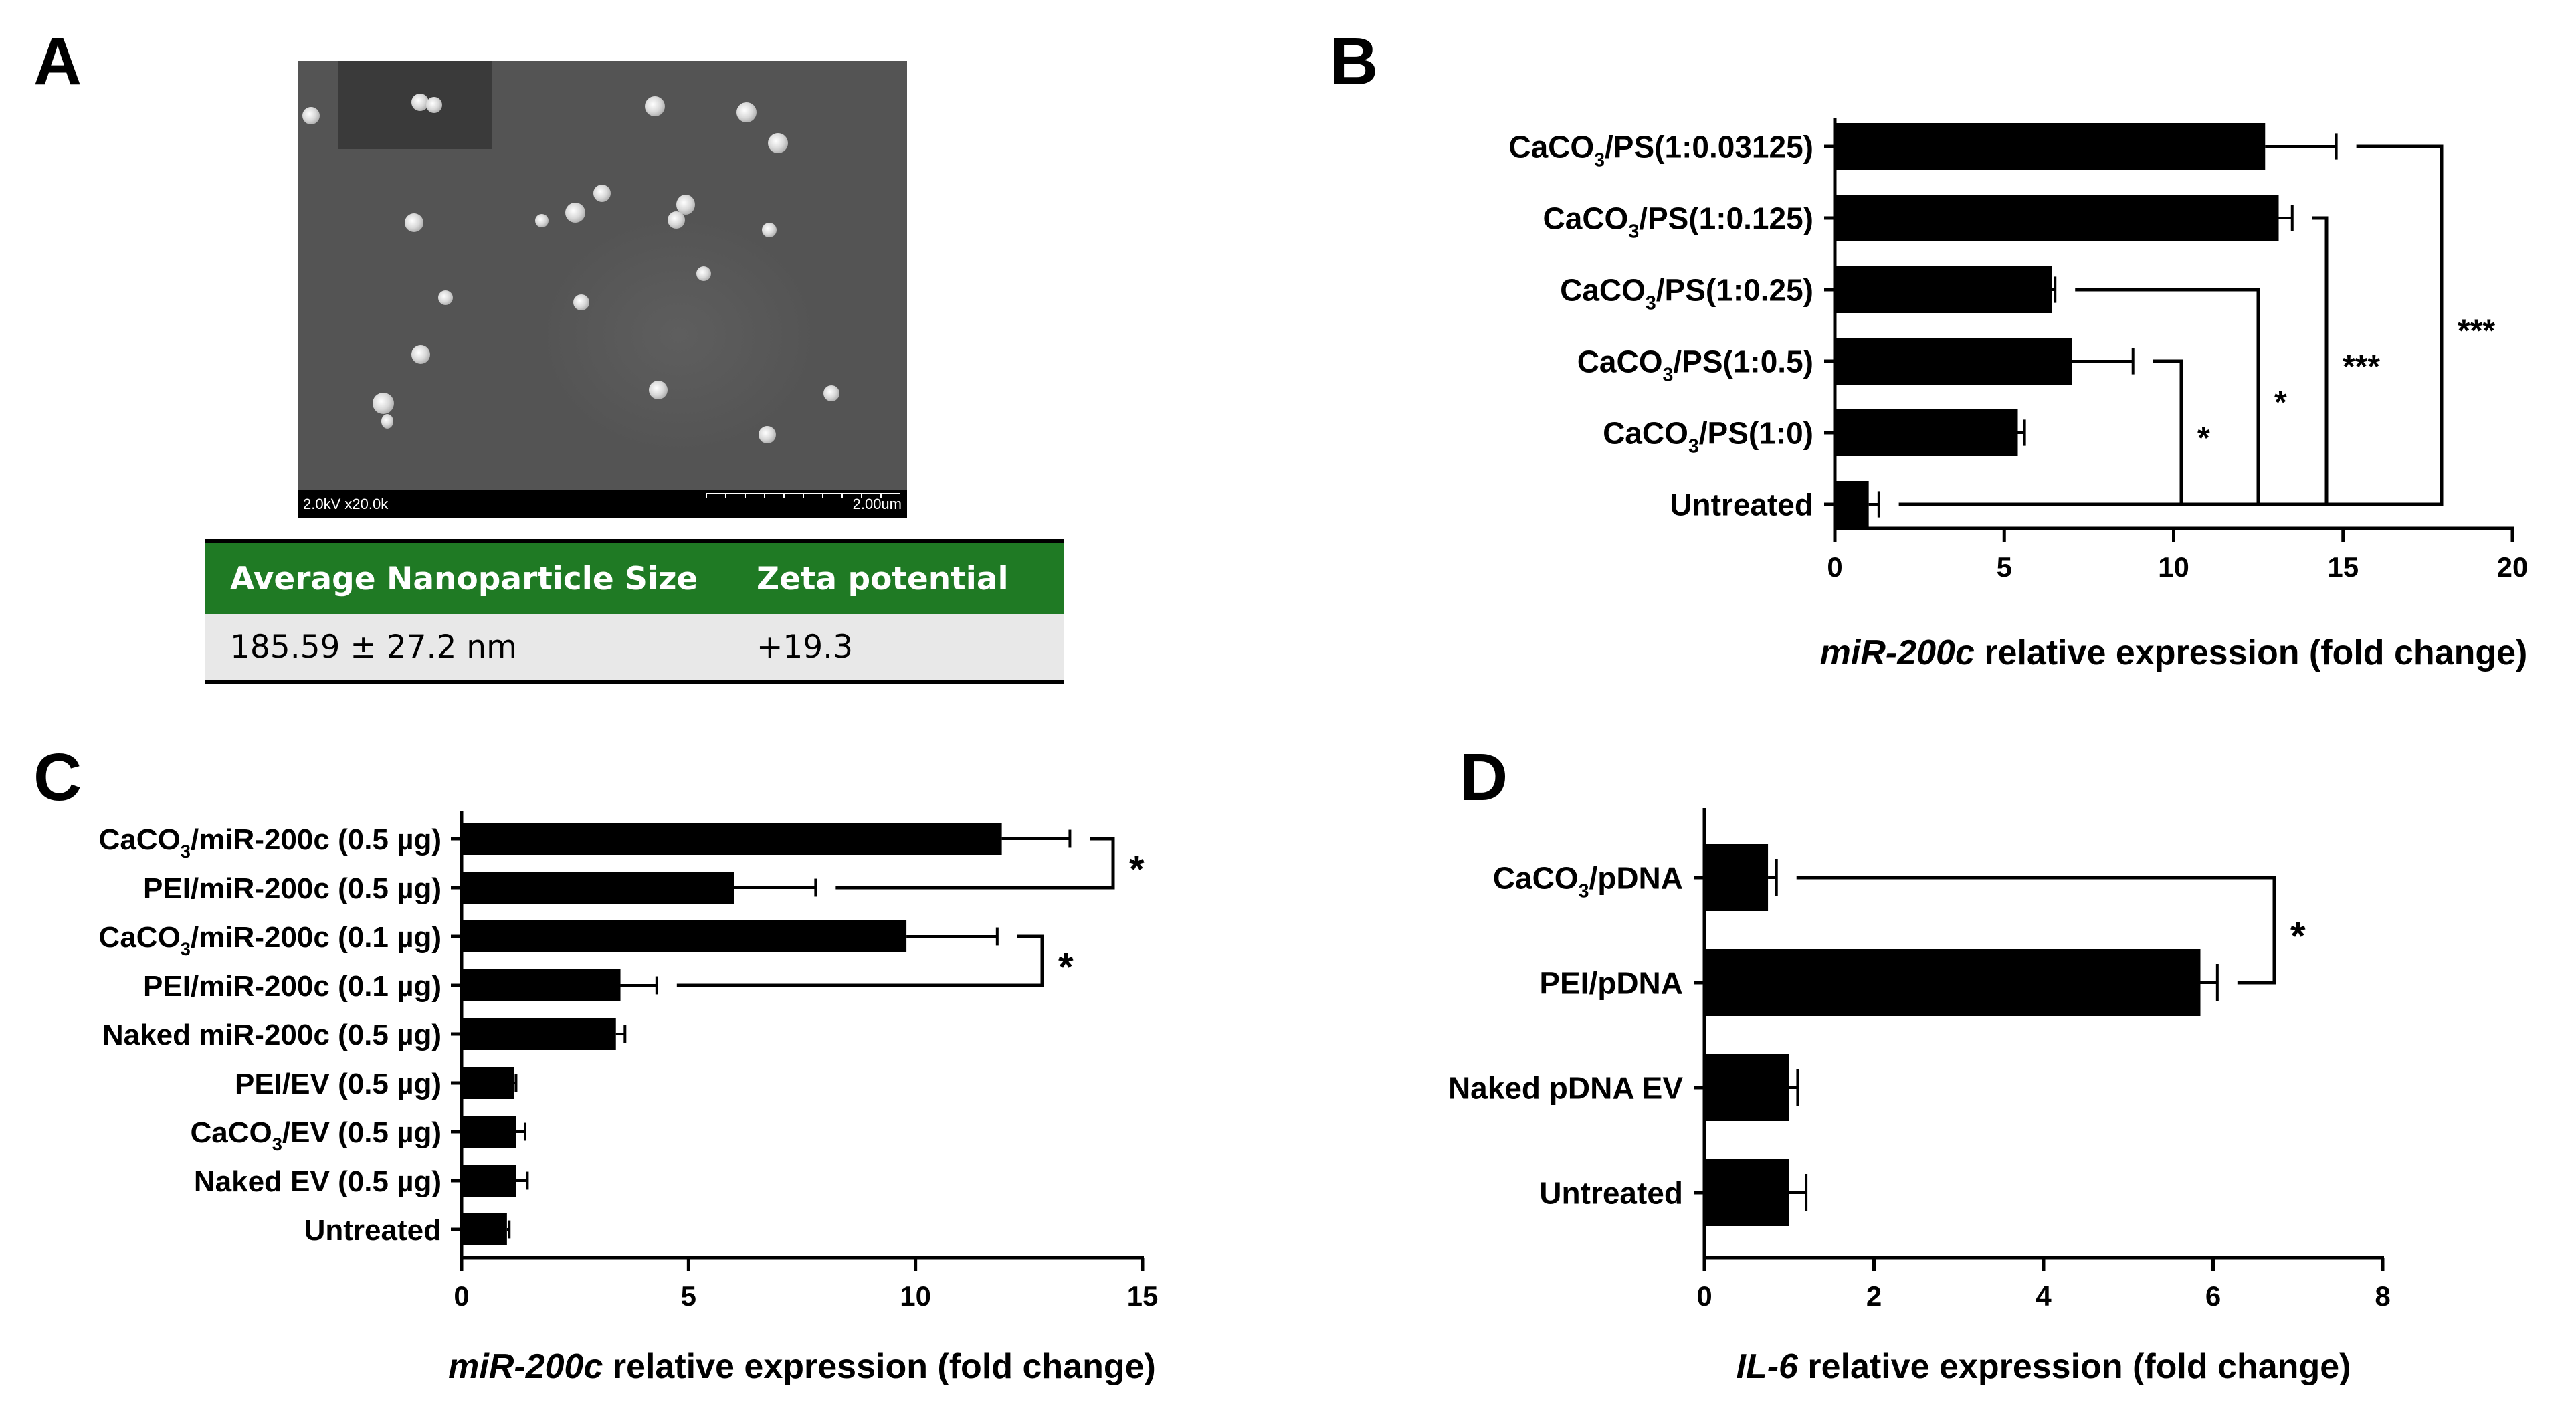 This screenshot has width=2576, height=1404. Describe the element at coordinates (915, 1296) in the screenshot. I see `x-tick-label: 10` at that location.